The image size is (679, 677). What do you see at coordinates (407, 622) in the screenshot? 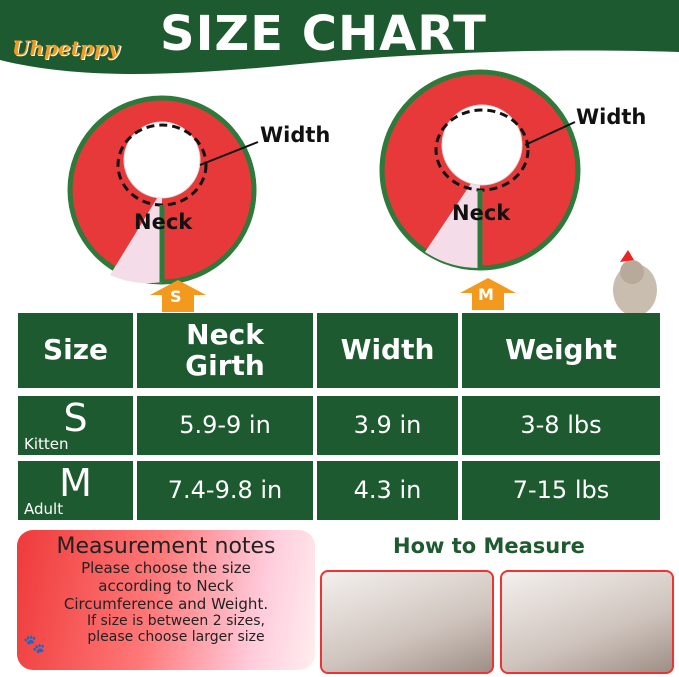
I see `measure-neck-photo` at bounding box center [407, 622].